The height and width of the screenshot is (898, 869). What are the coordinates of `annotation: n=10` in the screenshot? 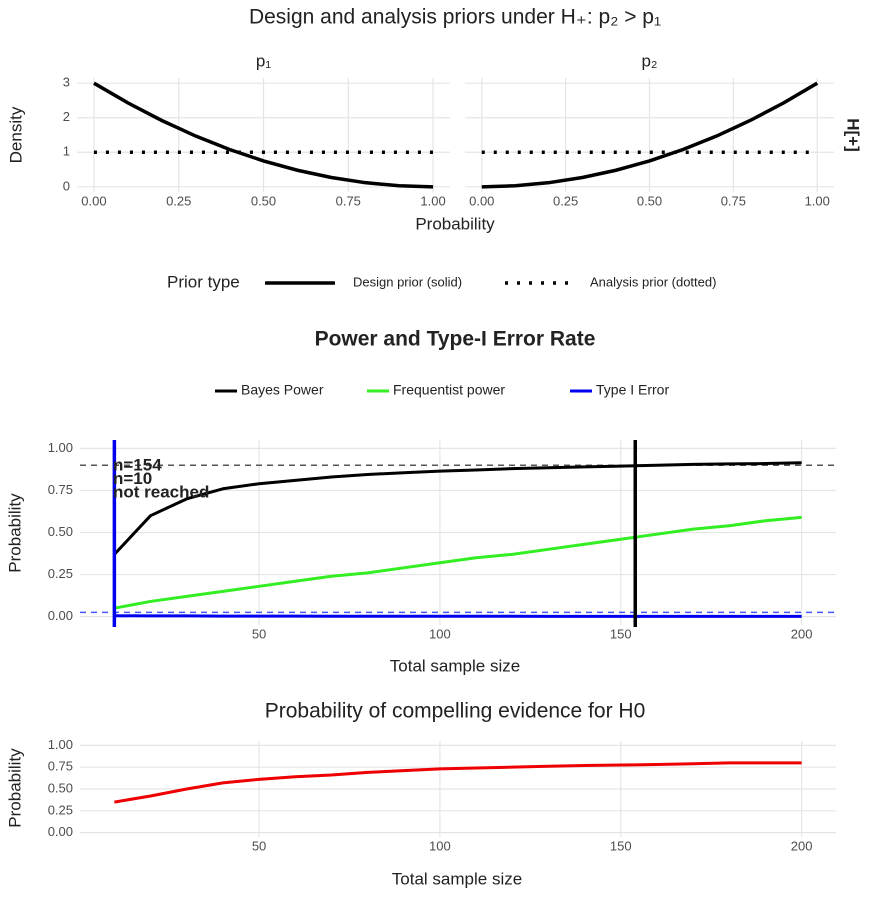 It's located at (132, 478).